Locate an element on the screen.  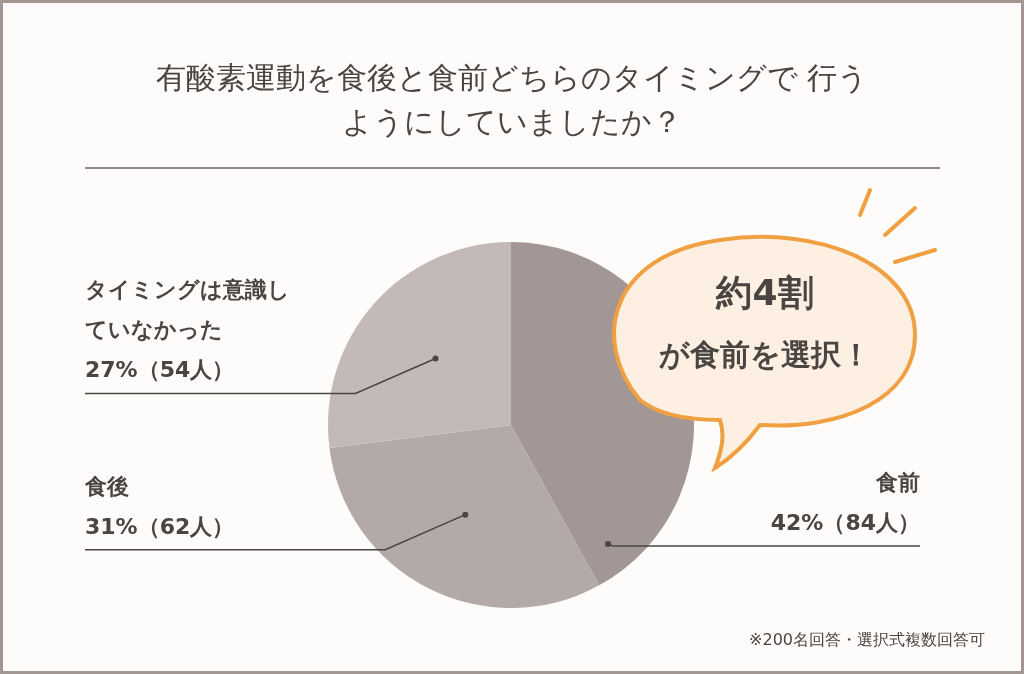
data-label: 42%（84人） is located at coordinates (845, 522).